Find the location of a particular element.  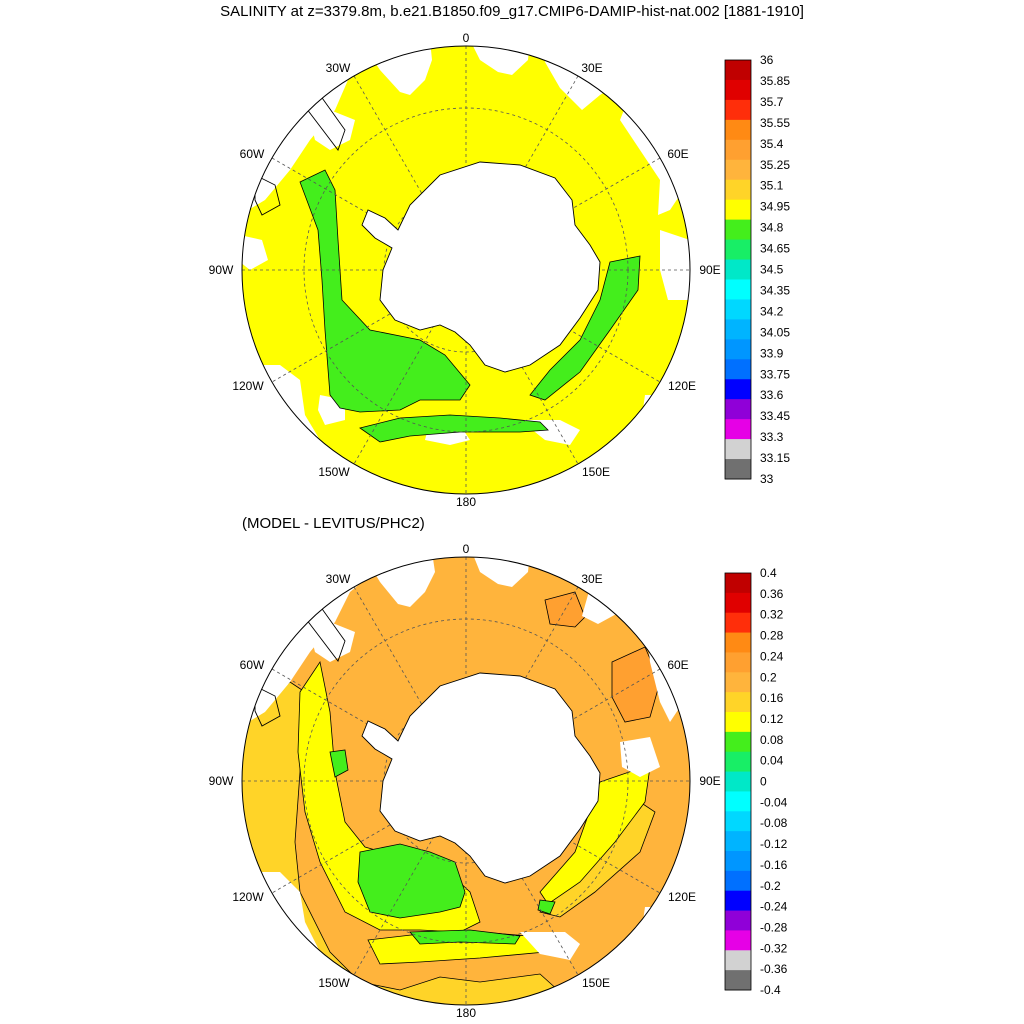

colorbar-label: 35.4 is located at coordinates (772, 144).